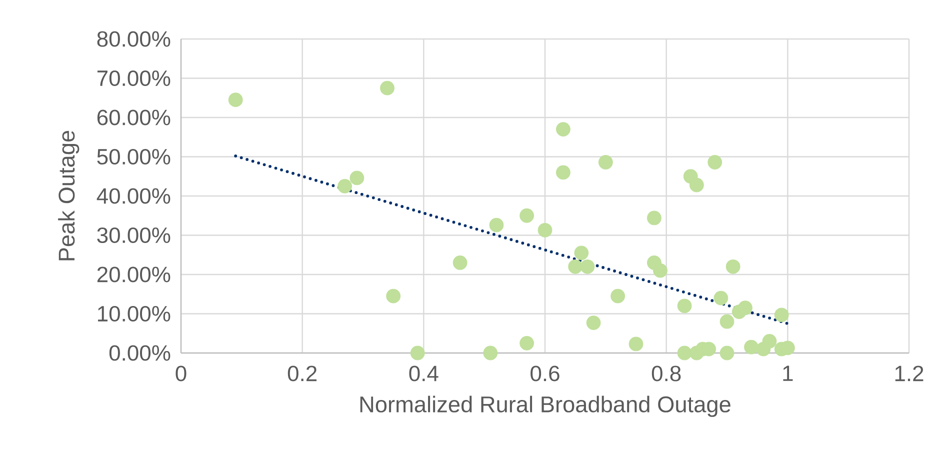  What do you see at coordinates (423, 374) in the screenshot?
I see `x-tick-label: 0.4` at bounding box center [423, 374].